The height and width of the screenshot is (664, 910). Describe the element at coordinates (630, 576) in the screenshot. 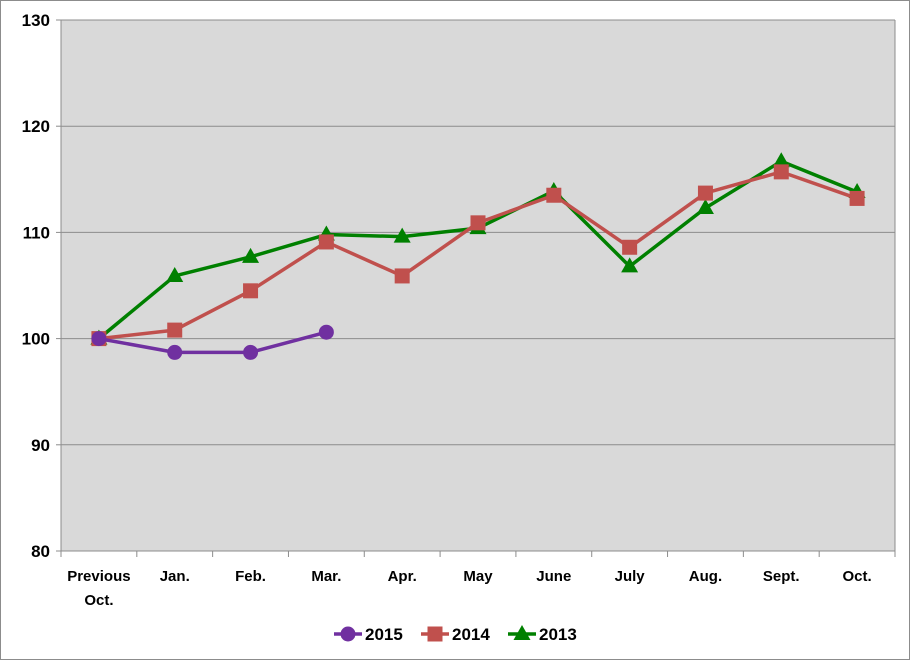

I see `x-tick-label: July` at that location.